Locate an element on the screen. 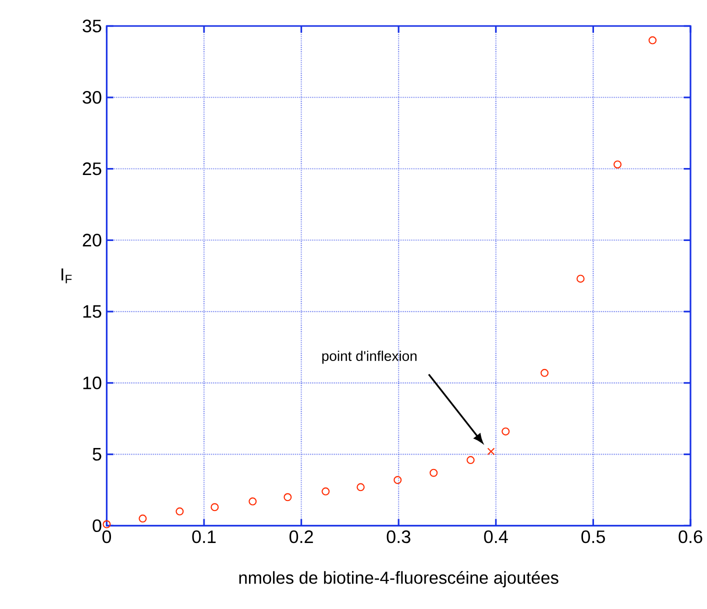 The width and height of the screenshot is (707, 609). y-tick-label: 25 is located at coordinates (92, 169).